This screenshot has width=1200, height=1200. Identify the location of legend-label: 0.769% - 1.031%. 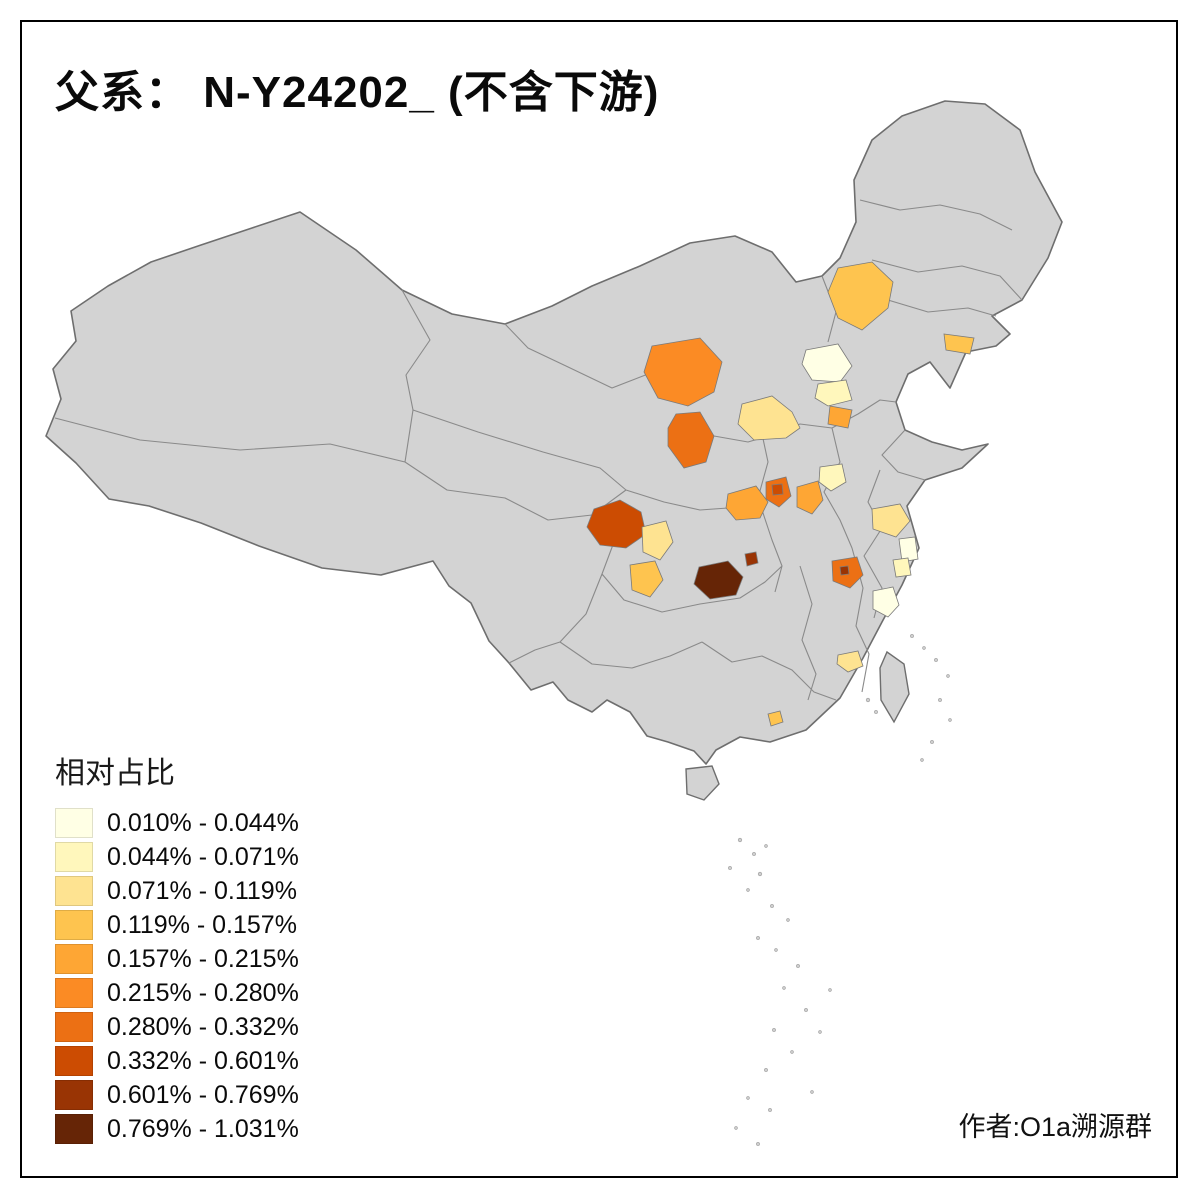
(203, 1128).